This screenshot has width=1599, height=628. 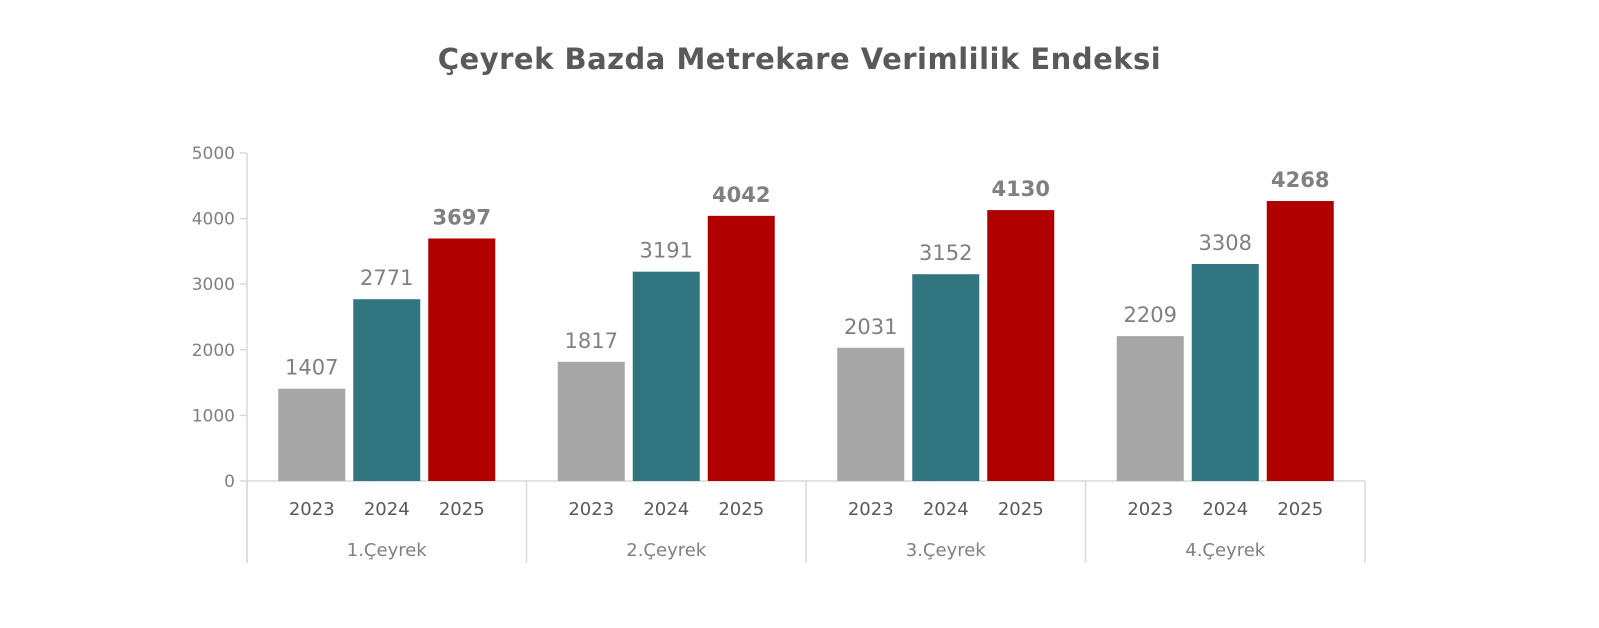 What do you see at coordinates (591, 421) in the screenshot?
I see `bar-2.Çeyrek-2023` at bounding box center [591, 421].